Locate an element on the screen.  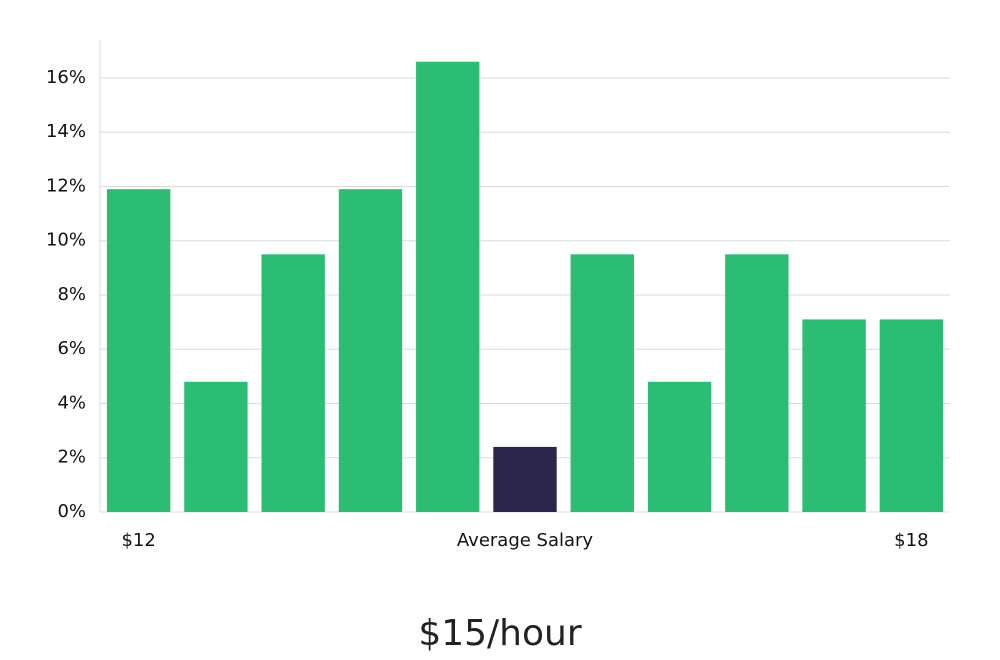
y-tick-label: 4% is located at coordinates (71, 402).